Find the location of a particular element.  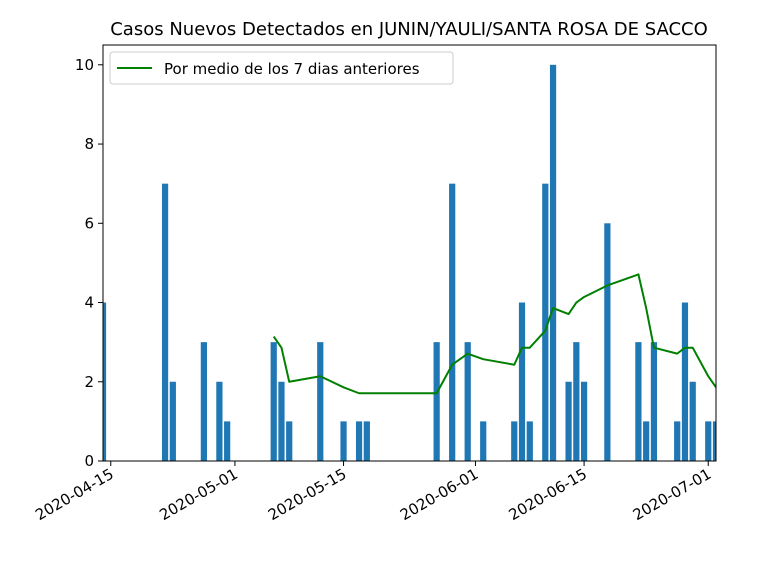

series-line-moving-average is located at coordinates (494, 334).